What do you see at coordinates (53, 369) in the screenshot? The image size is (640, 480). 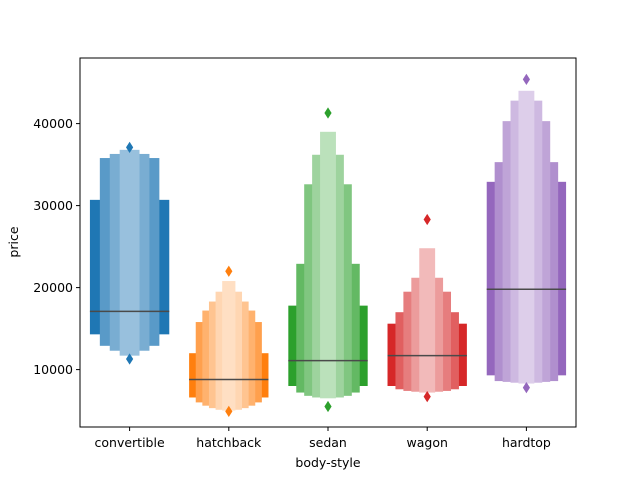 I see `y-tick-label: 10000` at bounding box center [53, 369].